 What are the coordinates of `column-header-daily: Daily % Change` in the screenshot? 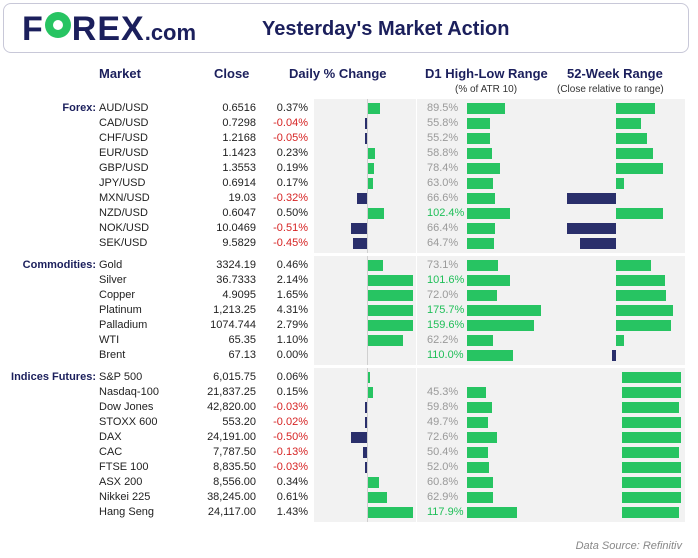 It's located at (338, 73).